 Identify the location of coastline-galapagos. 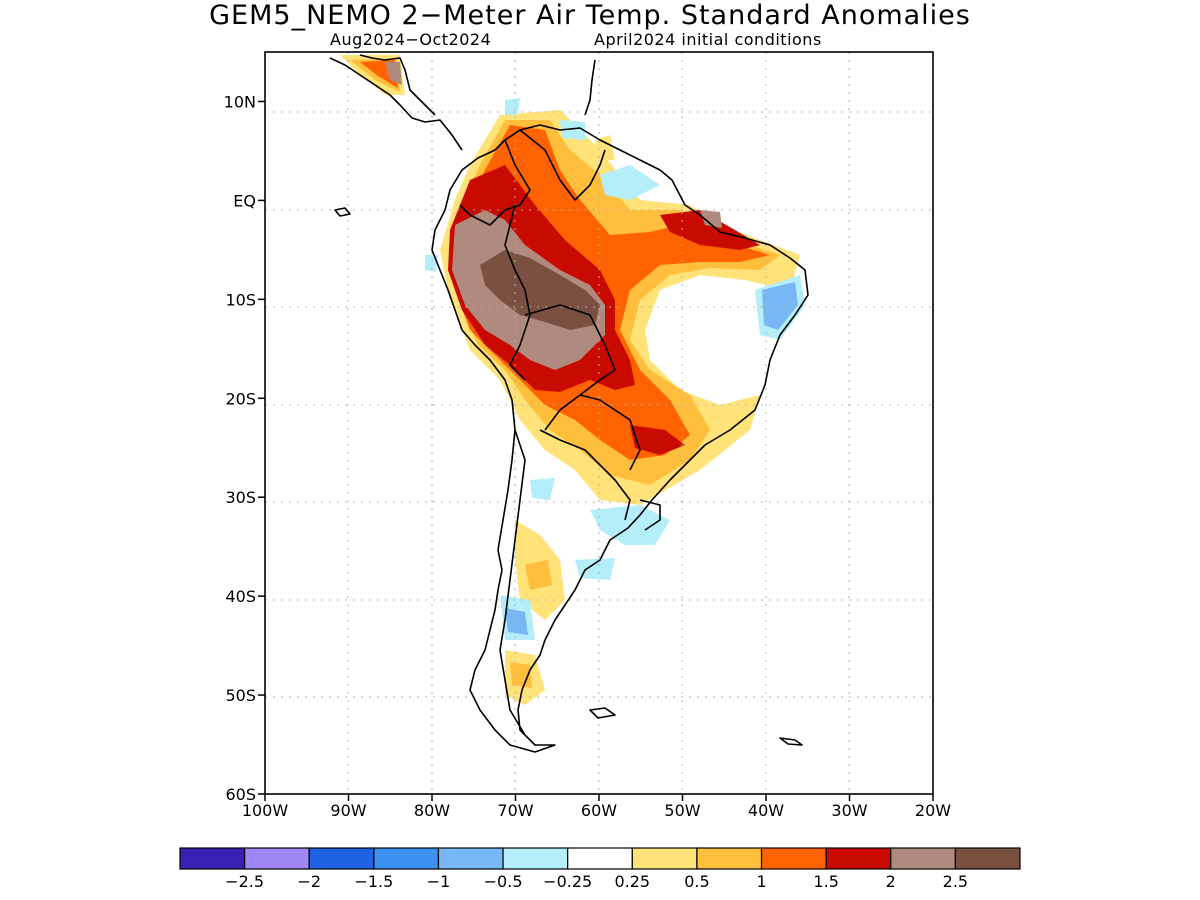
(342, 212).